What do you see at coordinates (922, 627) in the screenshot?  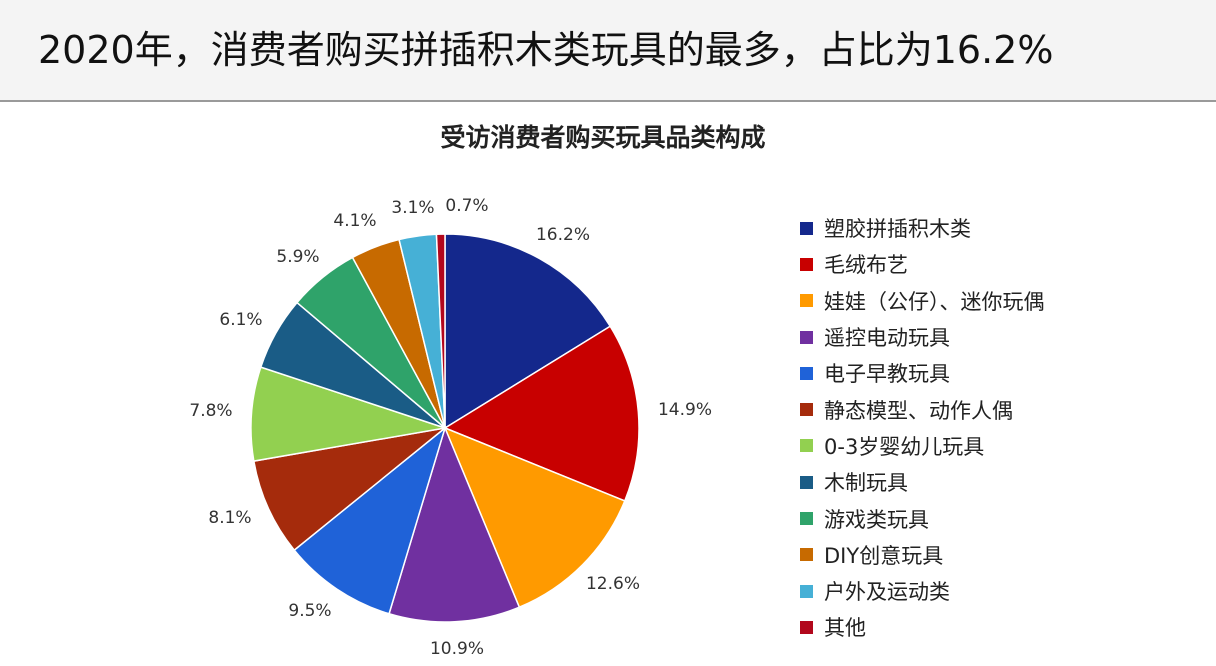 I see `legend-item: 其他` at bounding box center [922, 627].